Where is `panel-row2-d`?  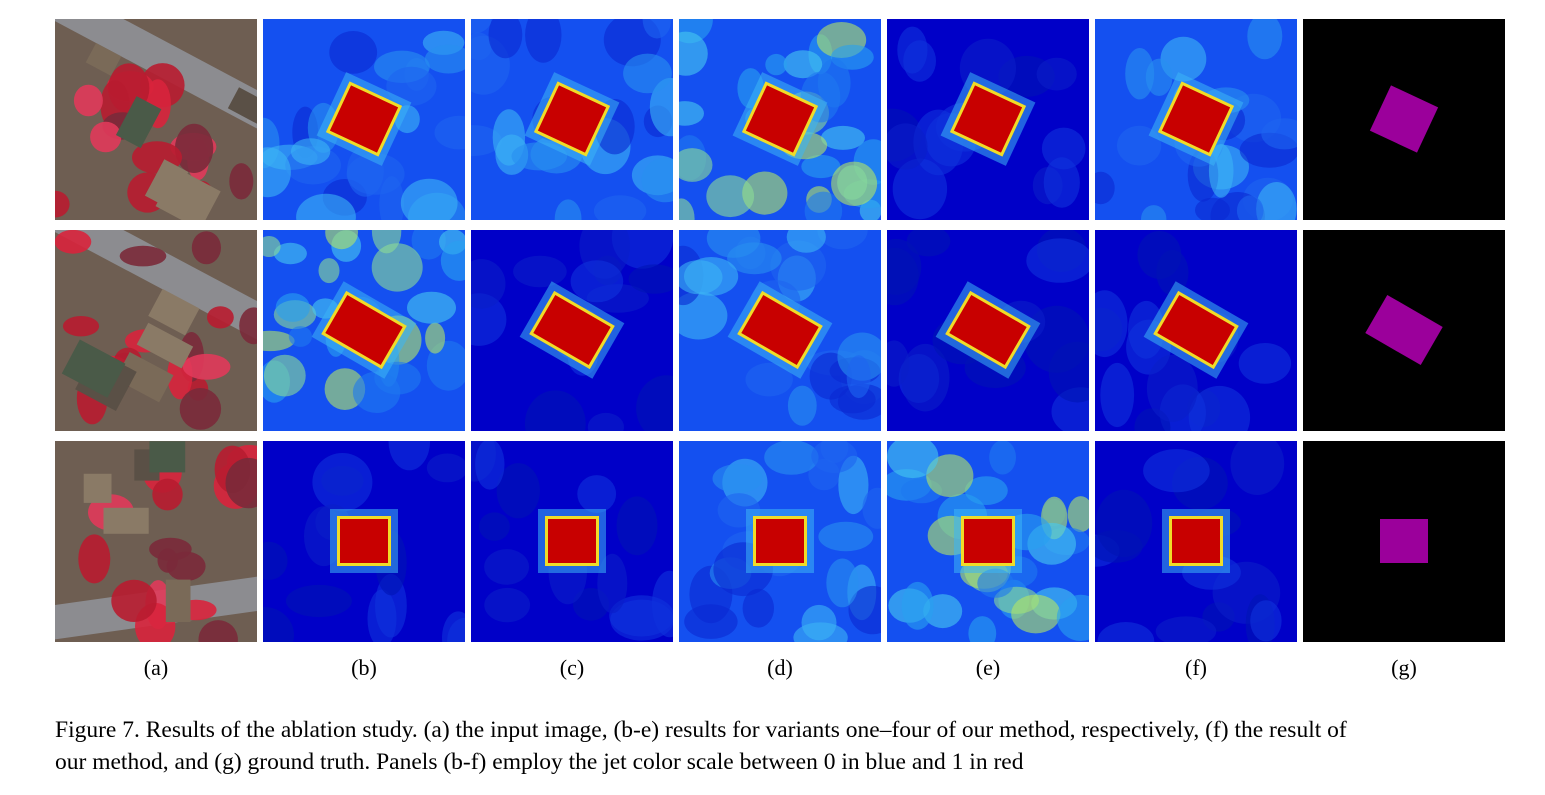 panel-row2-d is located at coordinates (780, 330).